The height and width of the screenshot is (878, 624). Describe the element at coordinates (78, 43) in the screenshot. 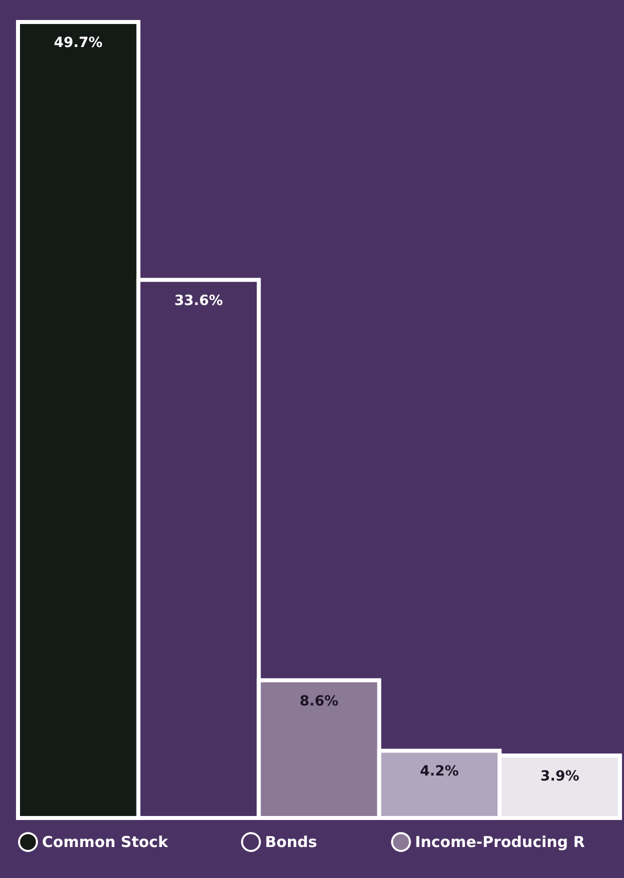

I see `data-label: 49.7%` at that location.